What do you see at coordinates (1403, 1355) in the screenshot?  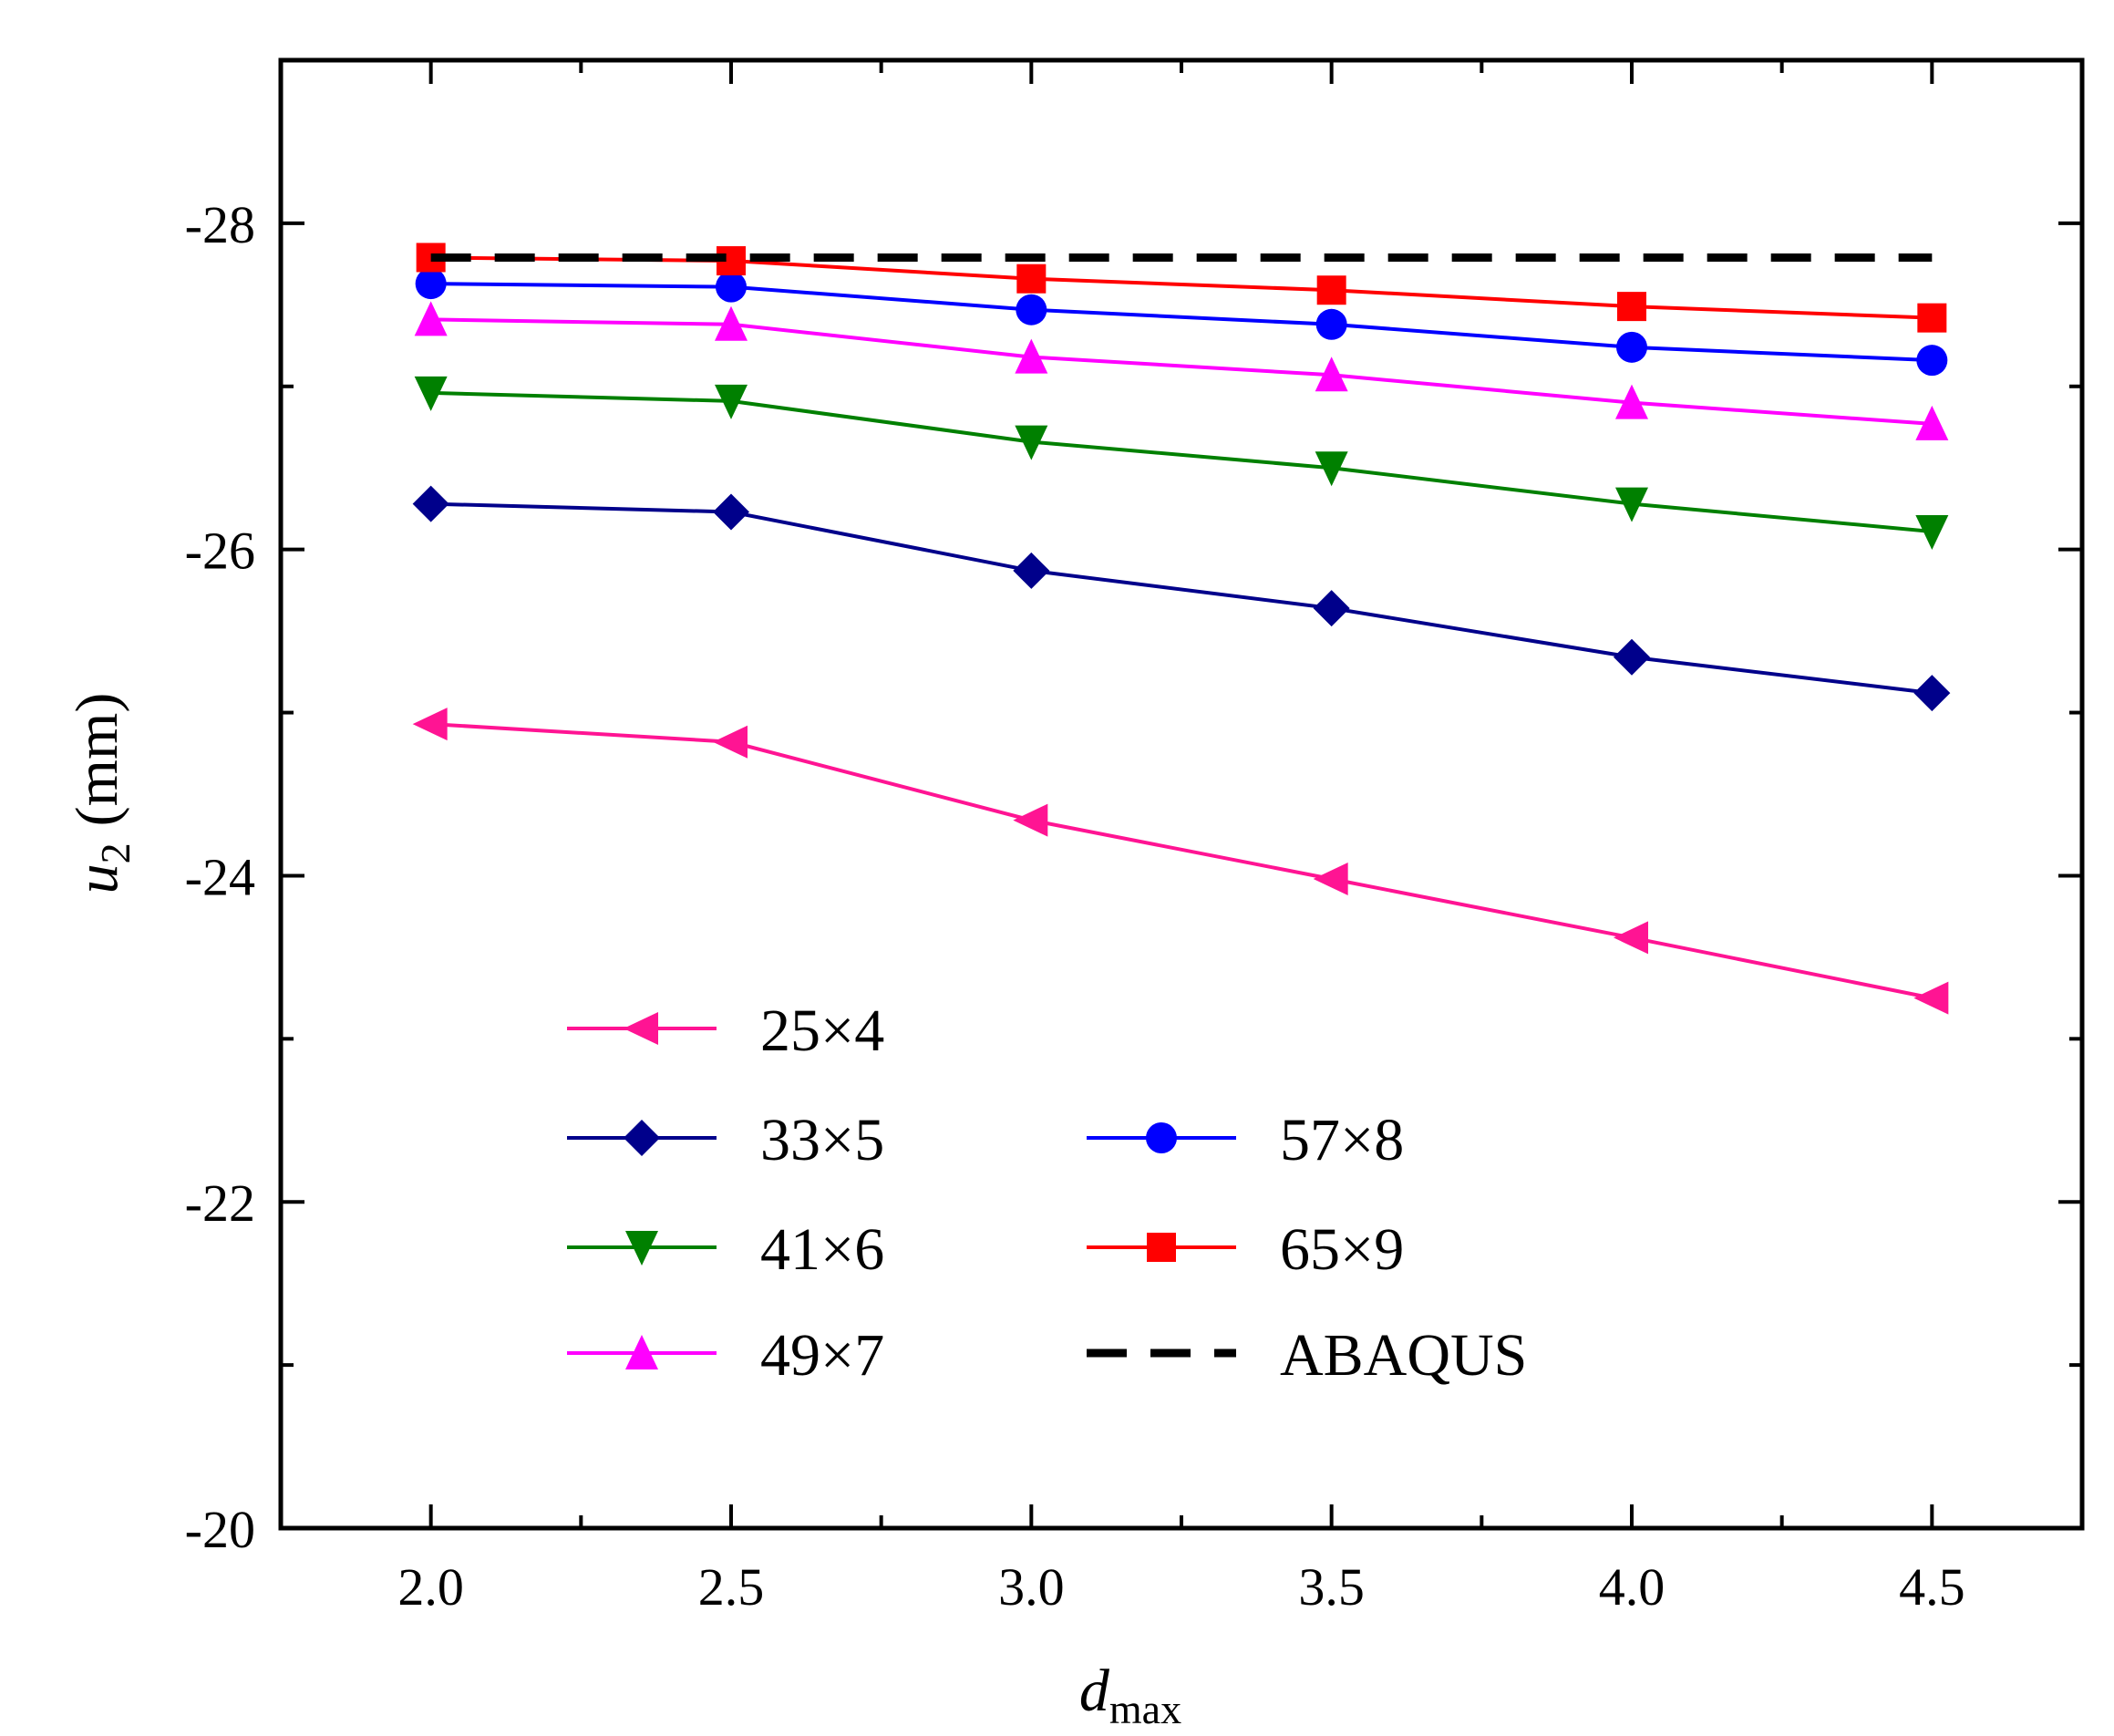 I see `legend-label: ABAQUS` at bounding box center [1403, 1355].